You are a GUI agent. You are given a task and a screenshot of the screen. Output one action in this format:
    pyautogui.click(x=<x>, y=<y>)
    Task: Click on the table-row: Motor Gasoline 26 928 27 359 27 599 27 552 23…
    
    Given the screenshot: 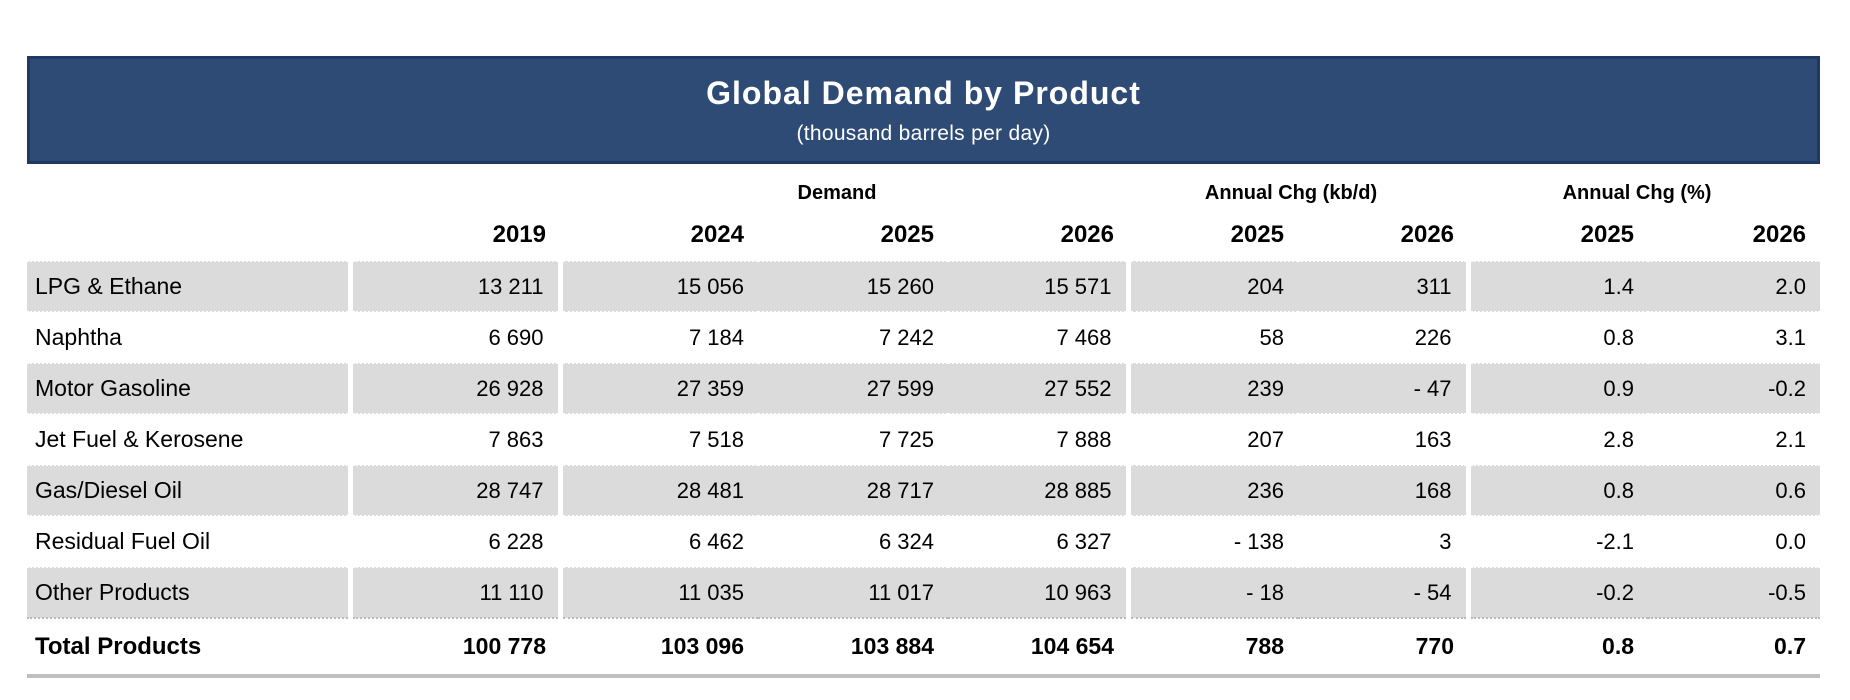 What is the action you would take?
    pyautogui.click(x=924, y=388)
    